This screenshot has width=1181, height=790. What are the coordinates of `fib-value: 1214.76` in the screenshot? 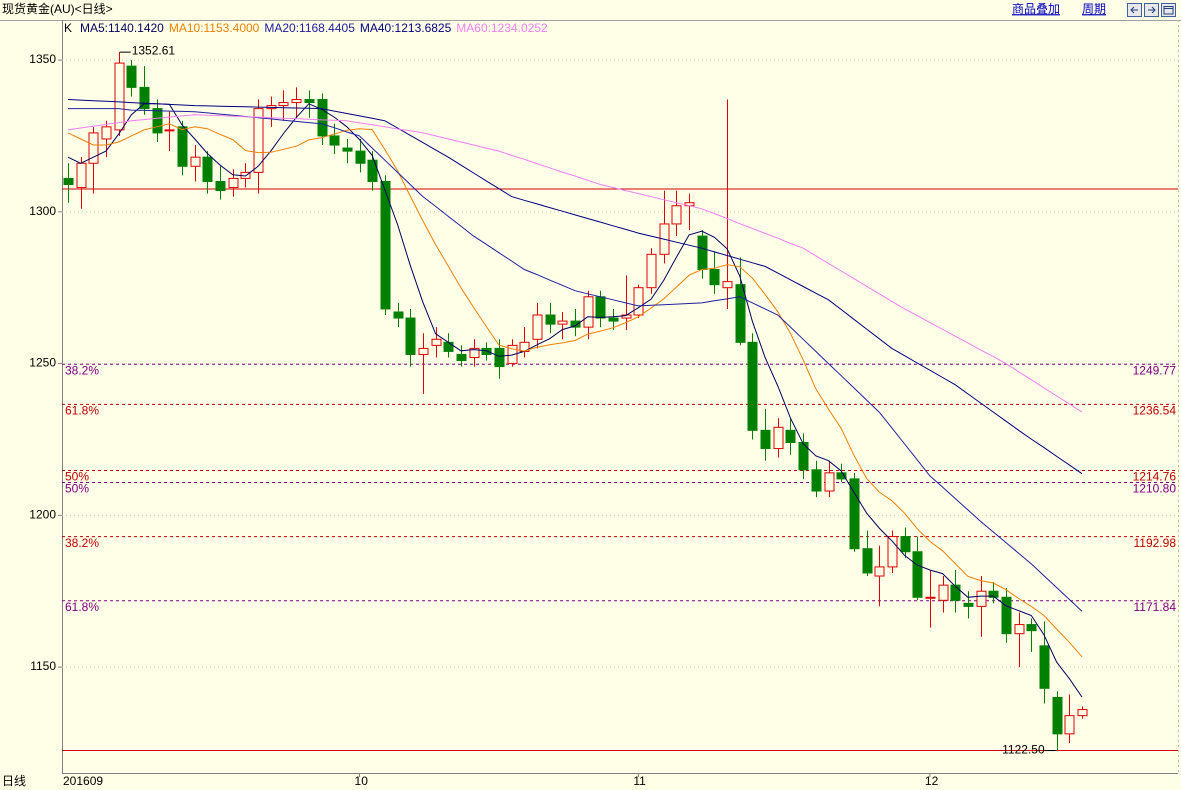 It's located at (1155, 477).